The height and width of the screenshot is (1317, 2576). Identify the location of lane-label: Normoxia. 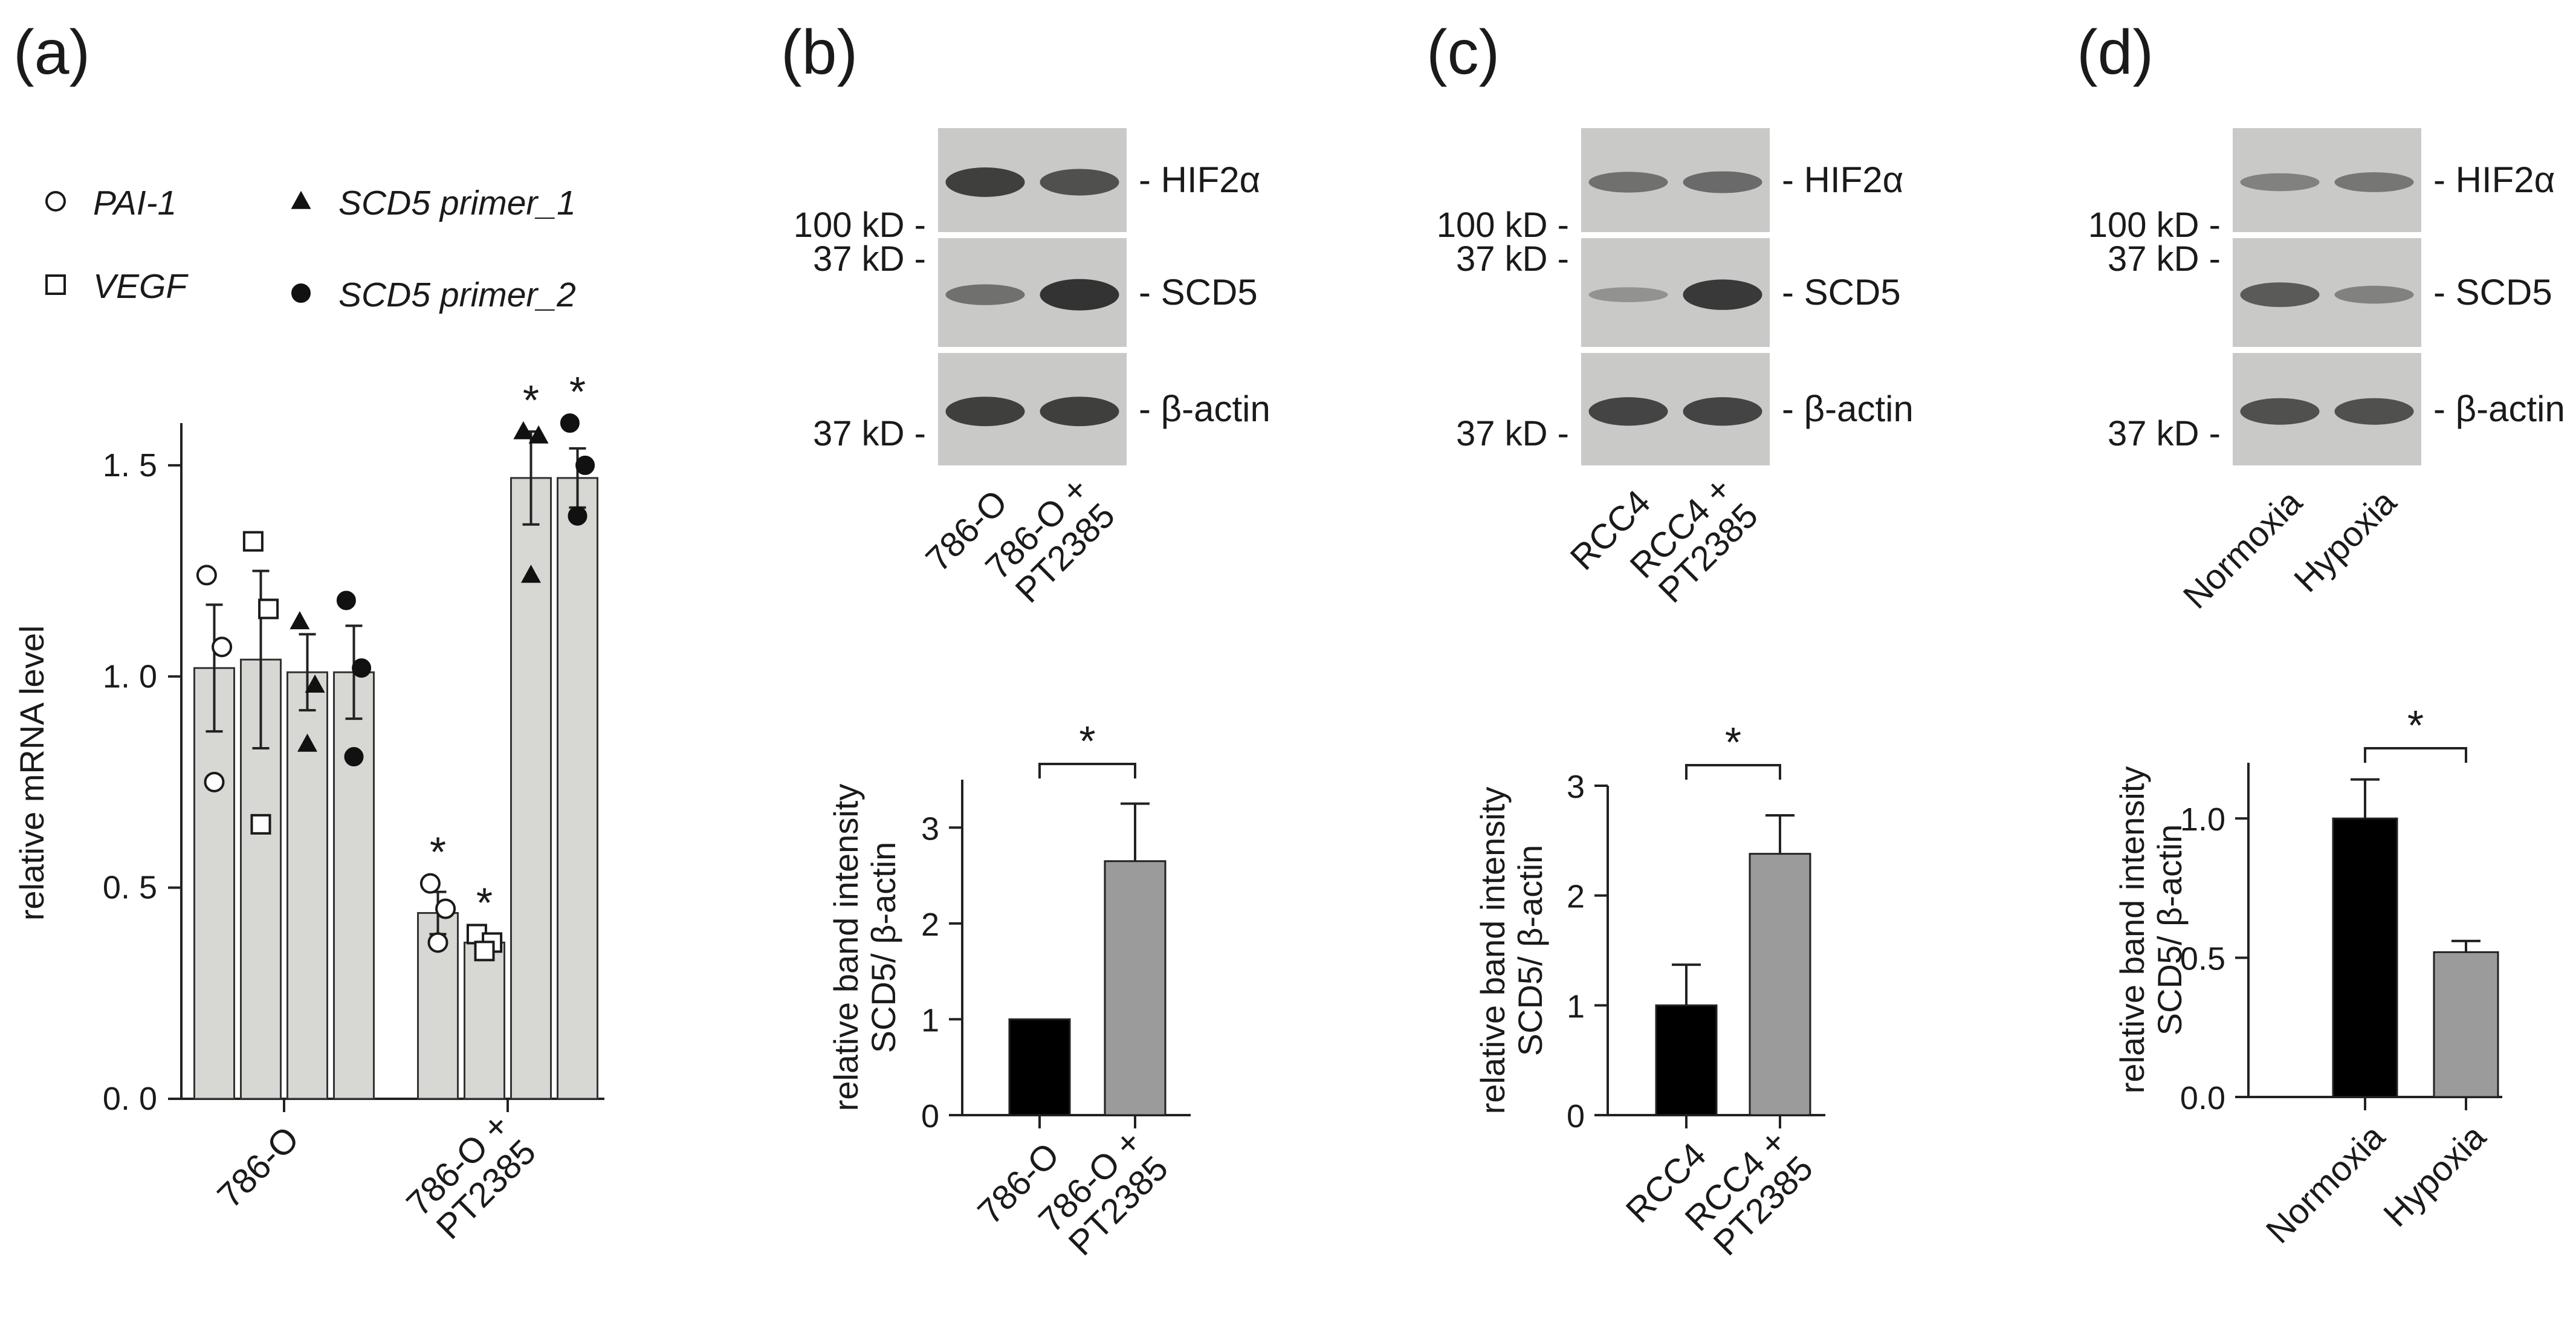
(2243, 549).